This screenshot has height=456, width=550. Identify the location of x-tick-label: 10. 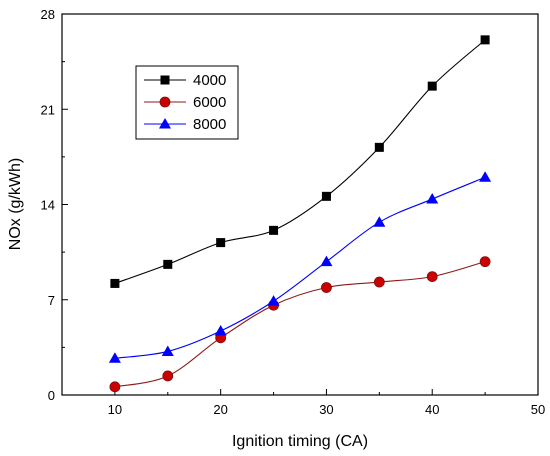
(115, 409).